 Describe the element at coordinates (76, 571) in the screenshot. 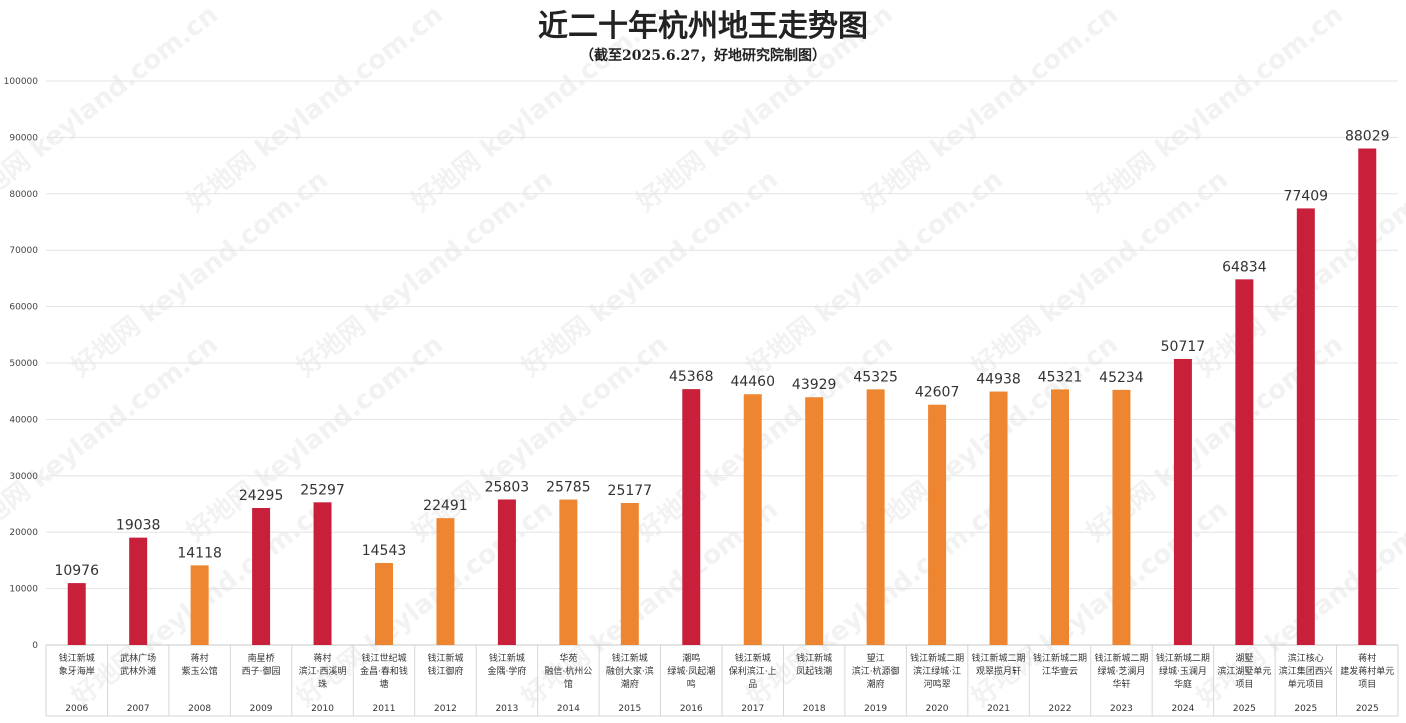

I see `data-label: 10976` at that location.